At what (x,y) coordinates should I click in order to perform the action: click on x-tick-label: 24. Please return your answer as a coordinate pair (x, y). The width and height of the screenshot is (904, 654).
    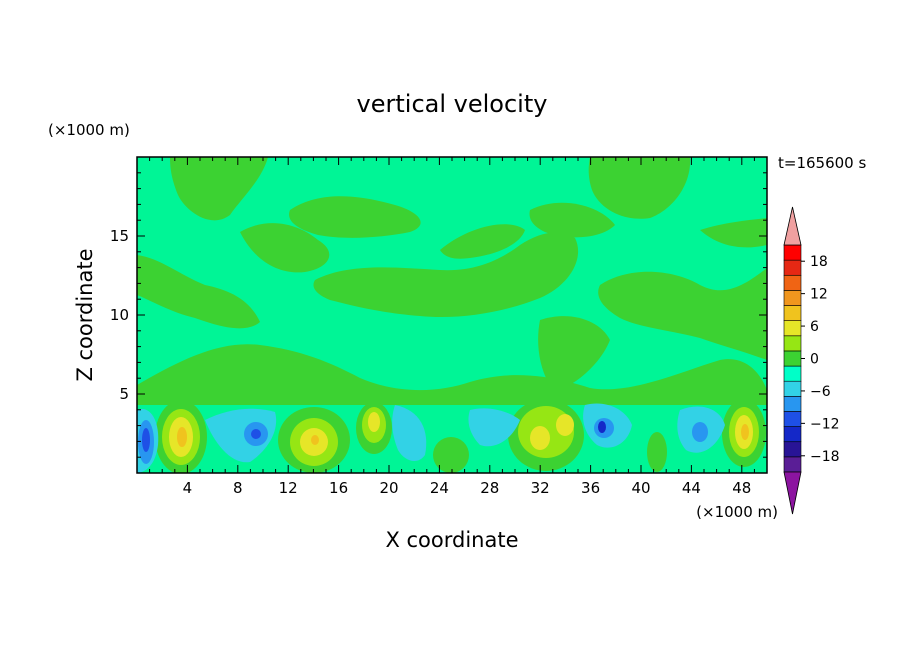
    Looking at the image, I should click on (439, 488).